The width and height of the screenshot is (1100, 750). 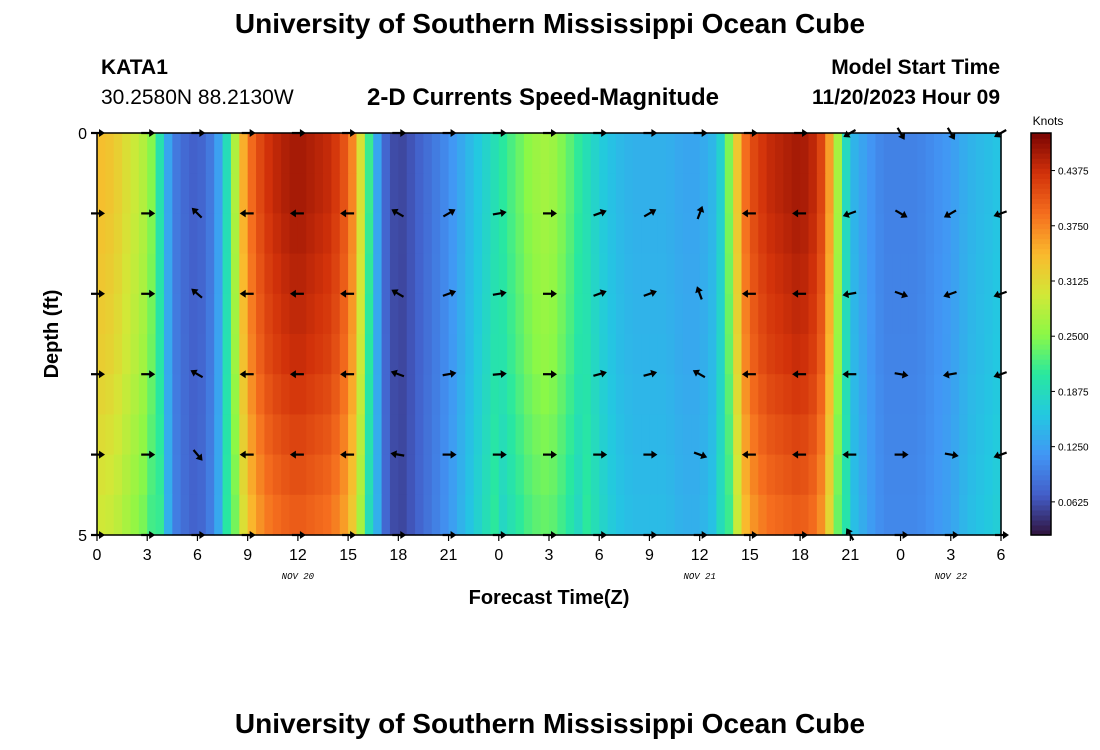 I want to click on x-tick-label: 9, so click(x=247, y=555).